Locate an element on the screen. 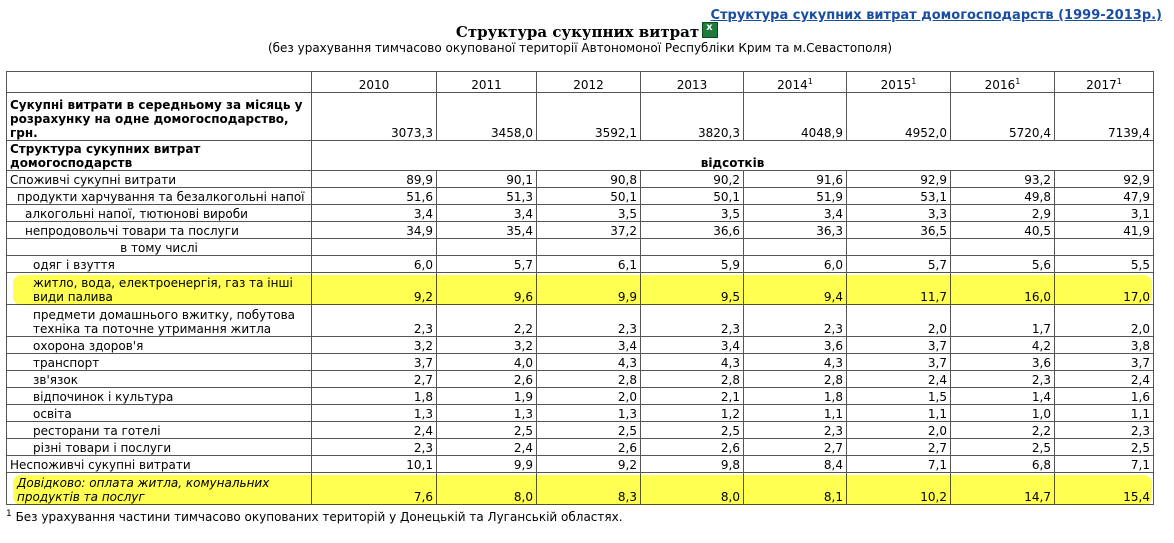 The width and height of the screenshot is (1174, 543). cell: 37,2 is located at coordinates (588, 230).